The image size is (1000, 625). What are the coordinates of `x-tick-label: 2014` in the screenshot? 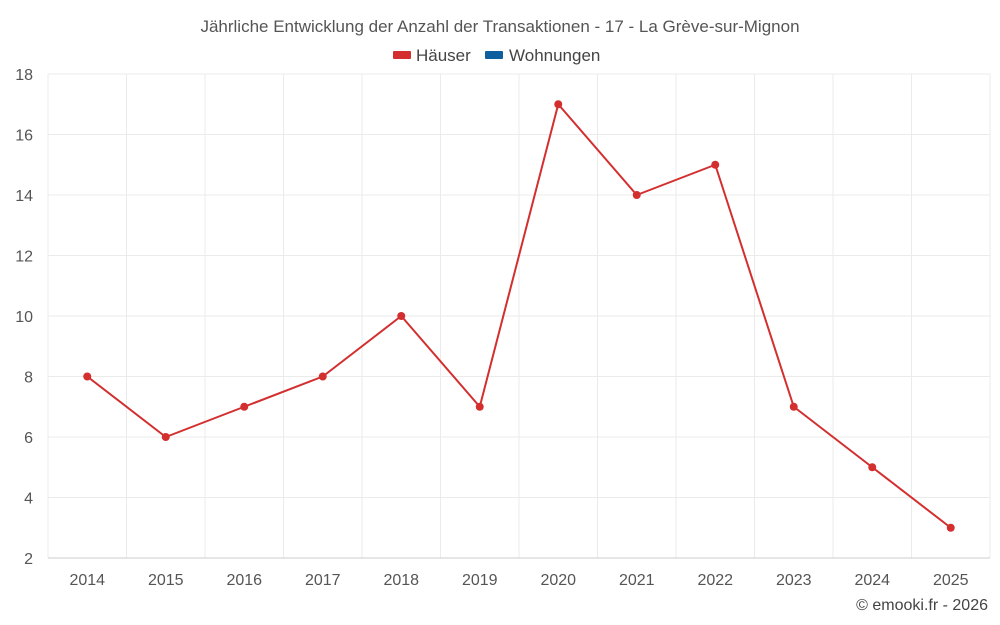 It's located at (87, 580).